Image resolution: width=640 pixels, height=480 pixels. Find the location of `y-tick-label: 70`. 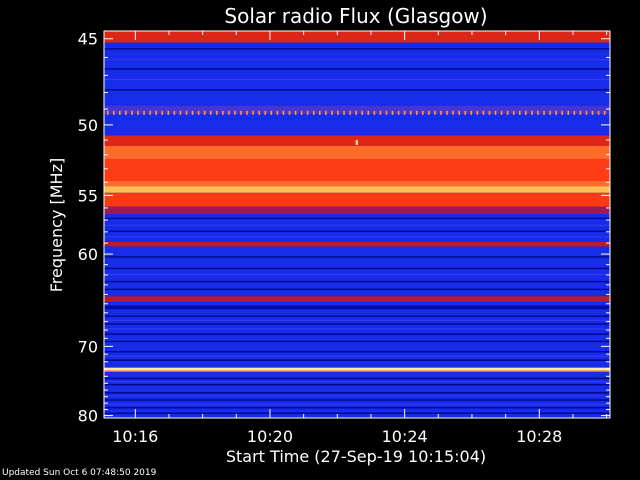

y-tick-label: 70 is located at coordinates (88, 346).